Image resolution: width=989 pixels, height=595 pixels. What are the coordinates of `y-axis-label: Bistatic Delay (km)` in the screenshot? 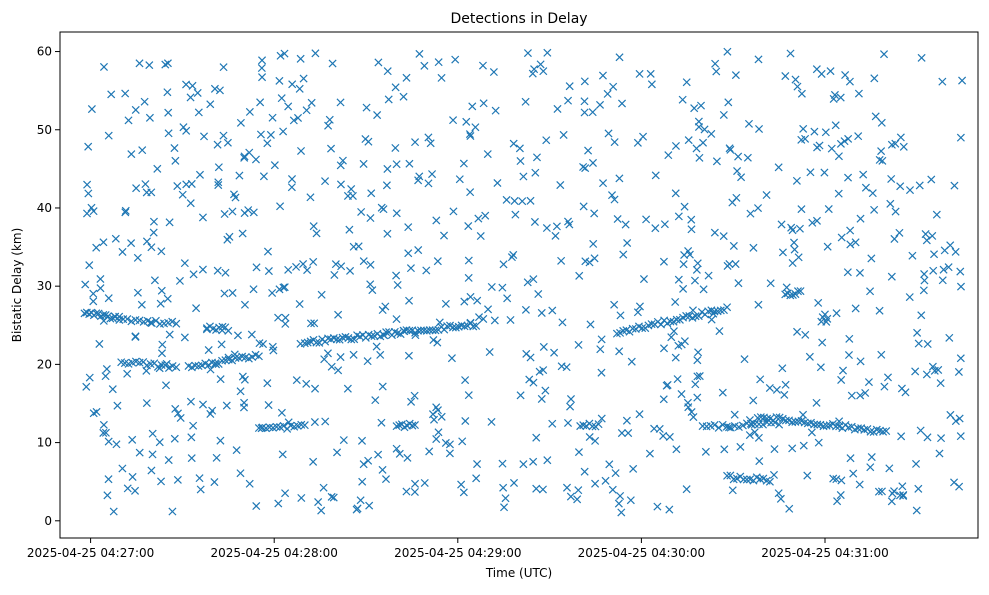 It's located at (17, 285).